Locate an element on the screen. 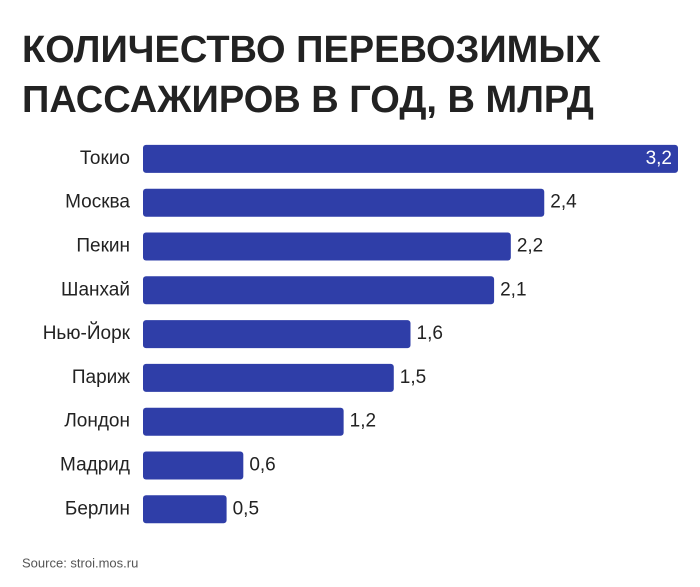 The width and height of the screenshot is (700, 587). value-label: 1,6 is located at coordinates (430, 333).